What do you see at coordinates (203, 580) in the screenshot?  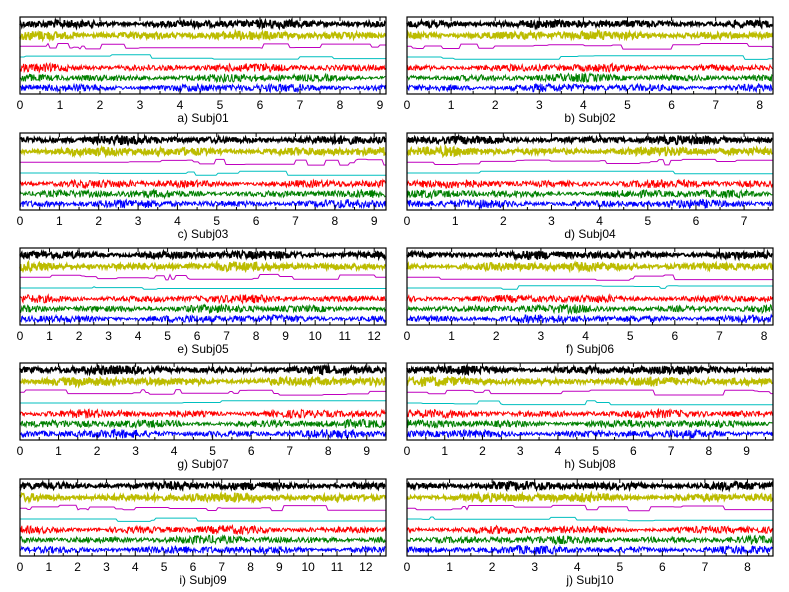 I see `subplot-caption: i) Subj09` at bounding box center [203, 580].